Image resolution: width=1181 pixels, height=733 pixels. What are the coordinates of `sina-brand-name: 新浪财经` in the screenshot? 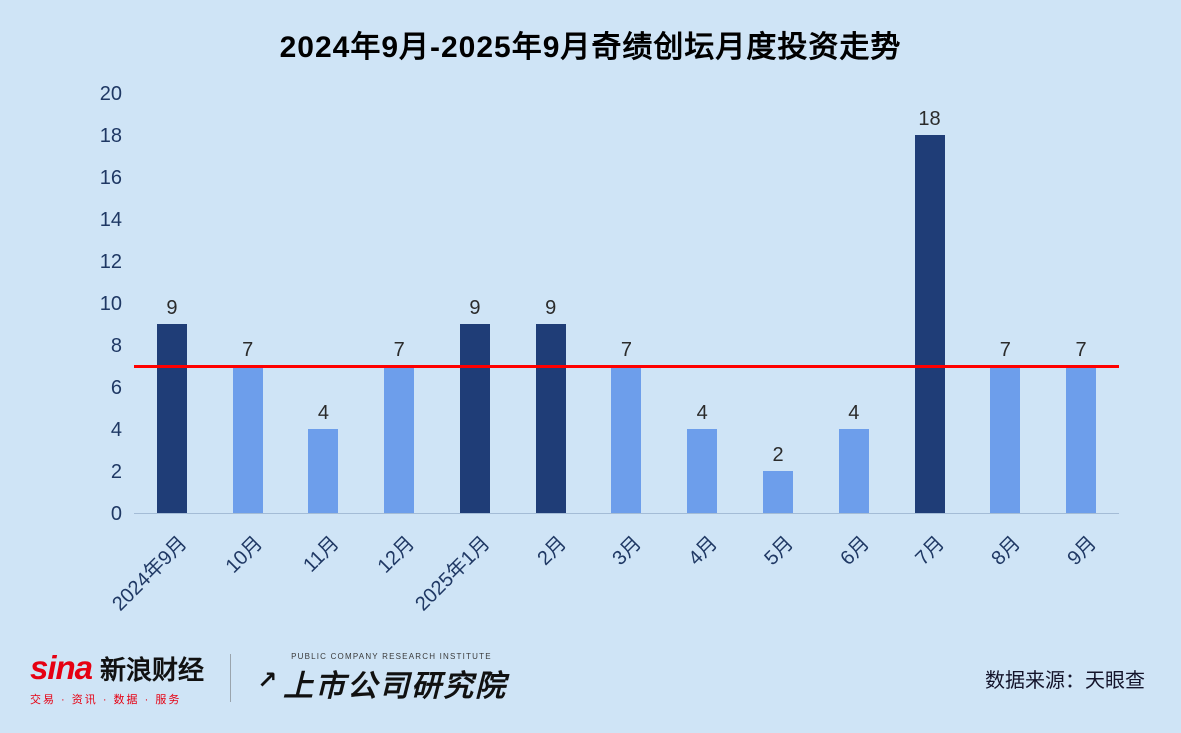 It's located at (152, 670).